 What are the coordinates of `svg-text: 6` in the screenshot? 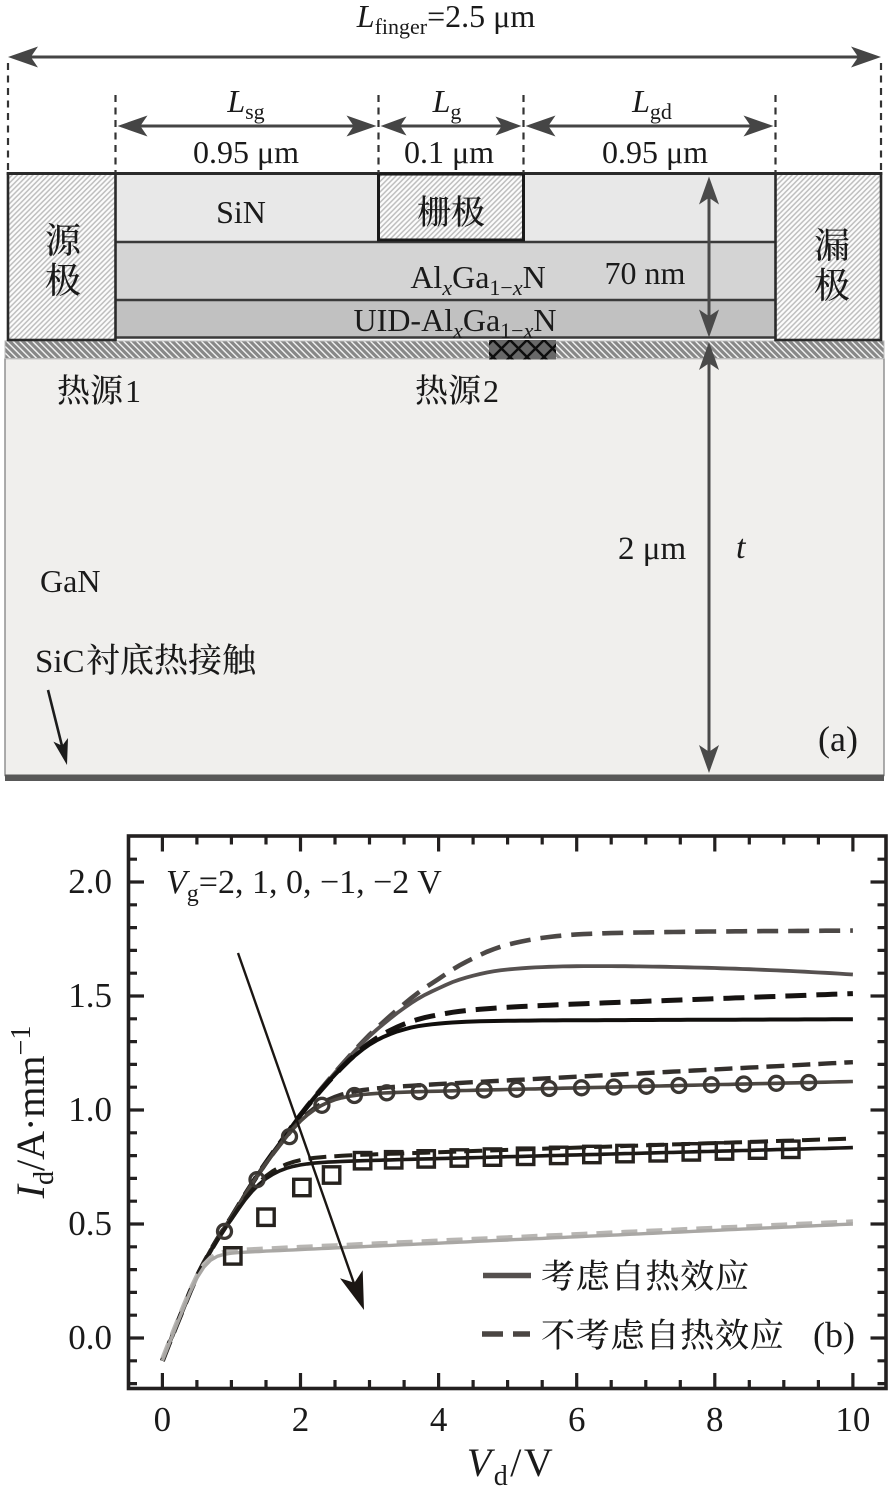 It's located at (577, 1419).